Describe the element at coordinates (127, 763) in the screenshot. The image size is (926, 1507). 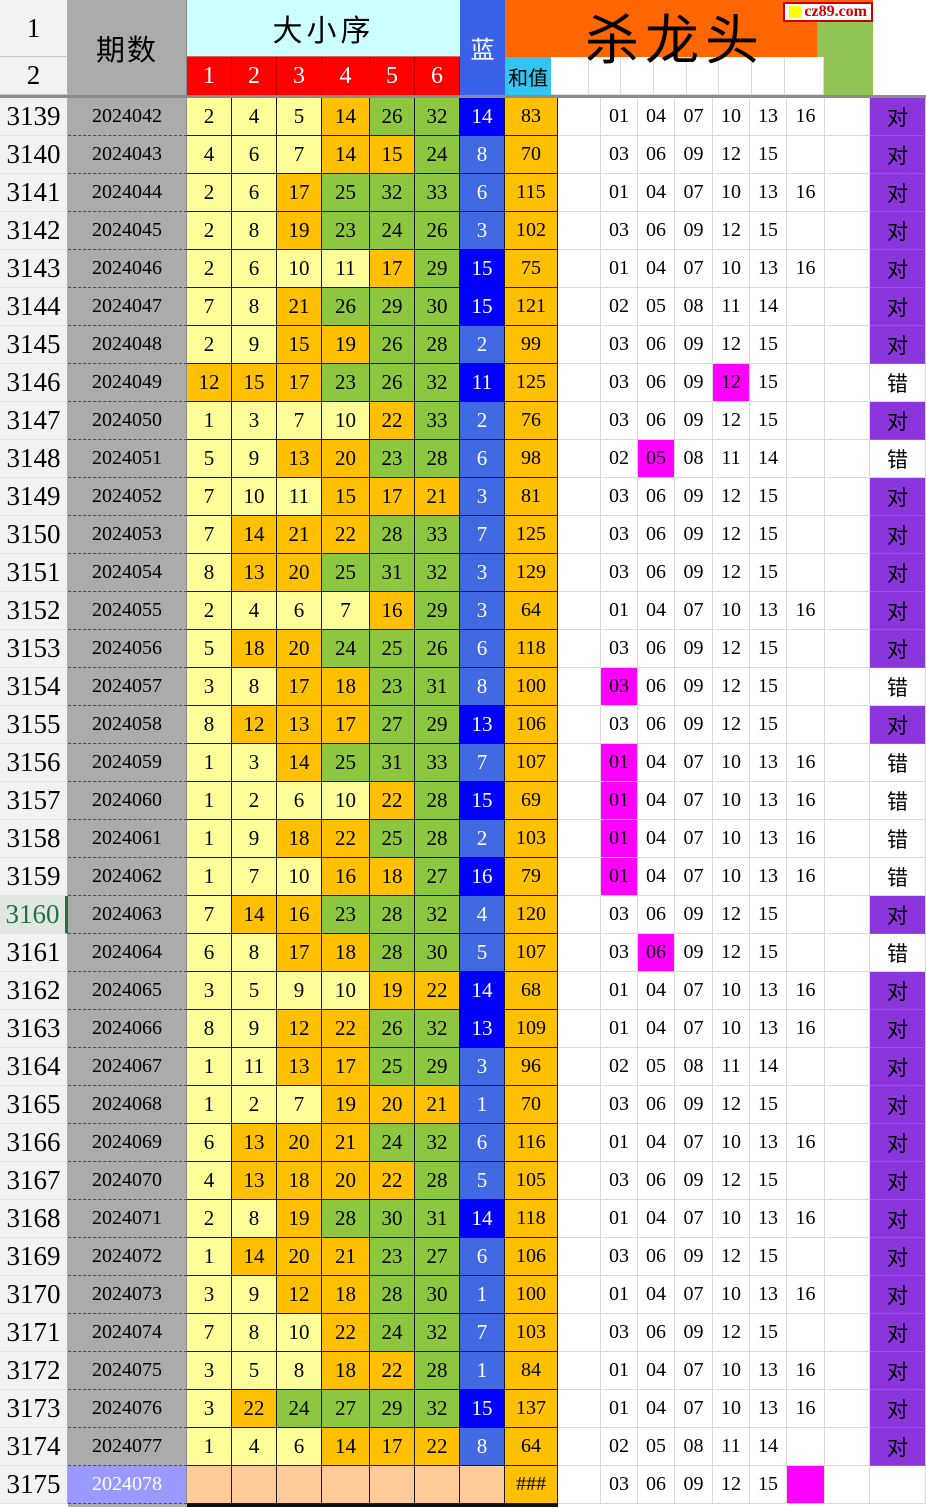
I see `period-cell: 2024059` at that location.